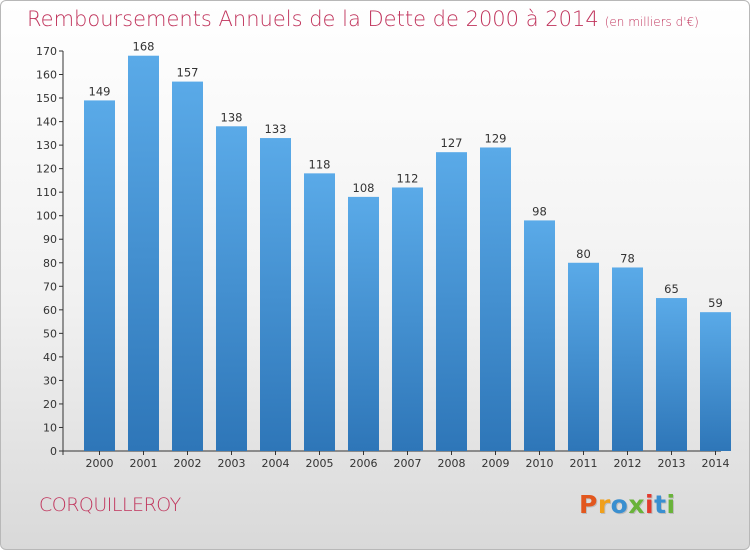 Image resolution: width=750 pixels, height=550 pixels. Describe the element at coordinates (46, 192) in the screenshot. I see `y-tick-label: 110` at that location.